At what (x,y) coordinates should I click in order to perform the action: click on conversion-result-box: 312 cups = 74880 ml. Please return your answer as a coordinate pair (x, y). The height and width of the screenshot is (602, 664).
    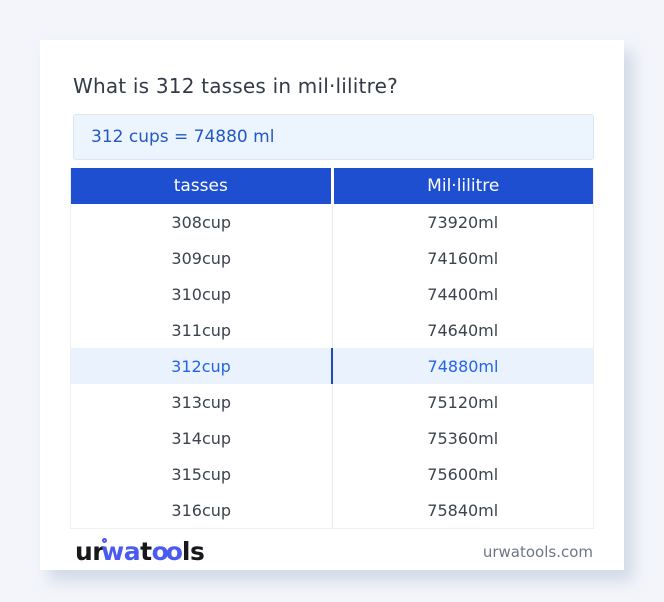
    Looking at the image, I should click on (333, 137).